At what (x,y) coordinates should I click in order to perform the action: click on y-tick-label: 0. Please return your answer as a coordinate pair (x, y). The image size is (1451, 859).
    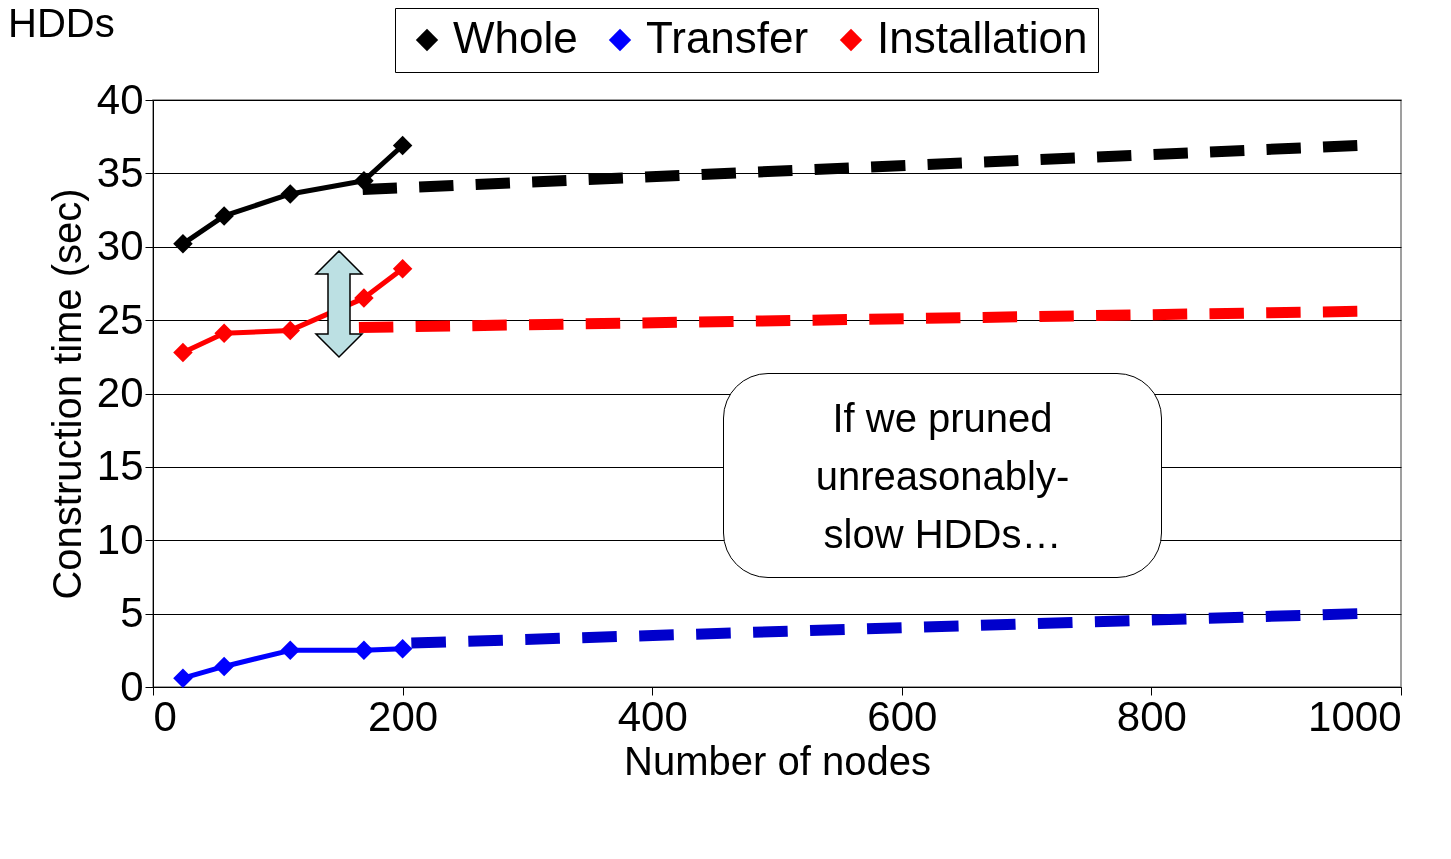
    Looking at the image, I should click on (132, 686).